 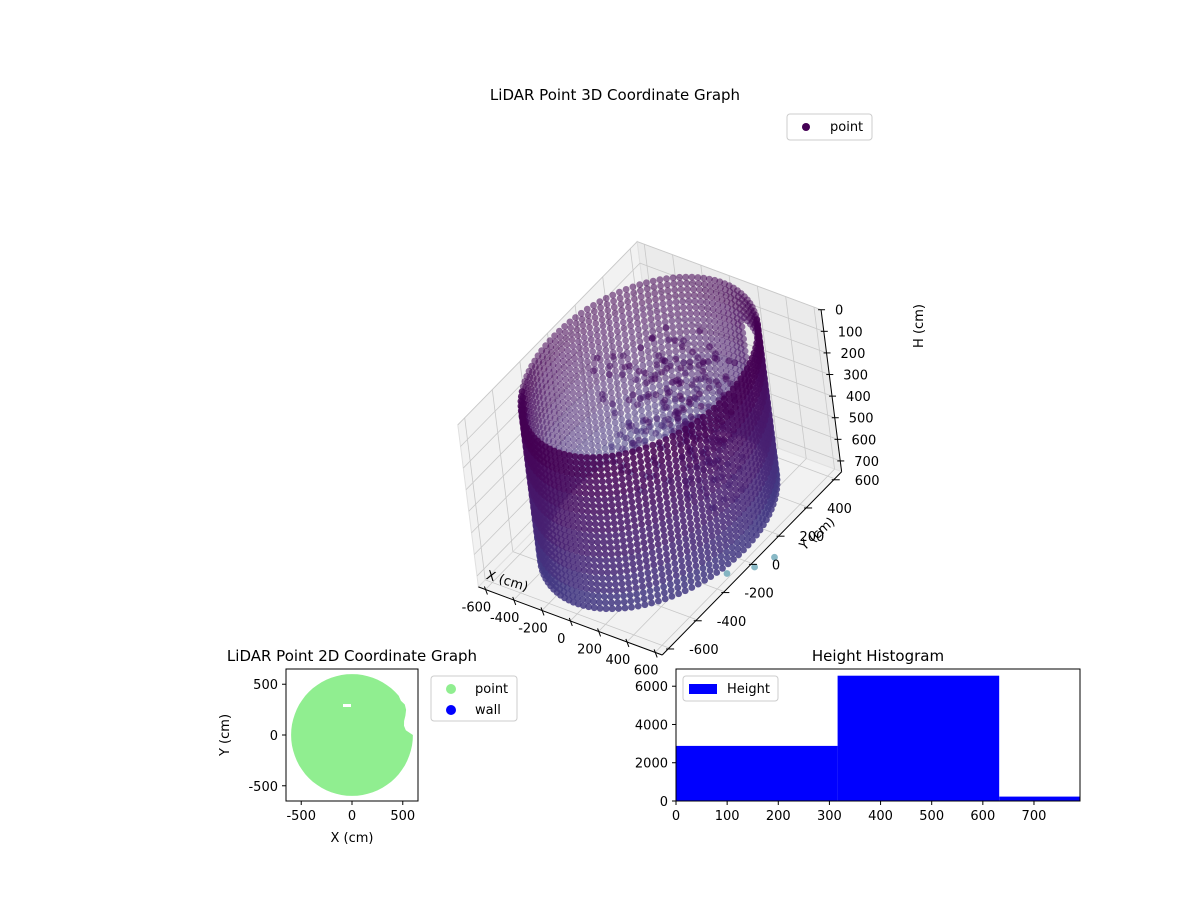 I want to click on plot3d-x-tick, so click(x=514, y=601).